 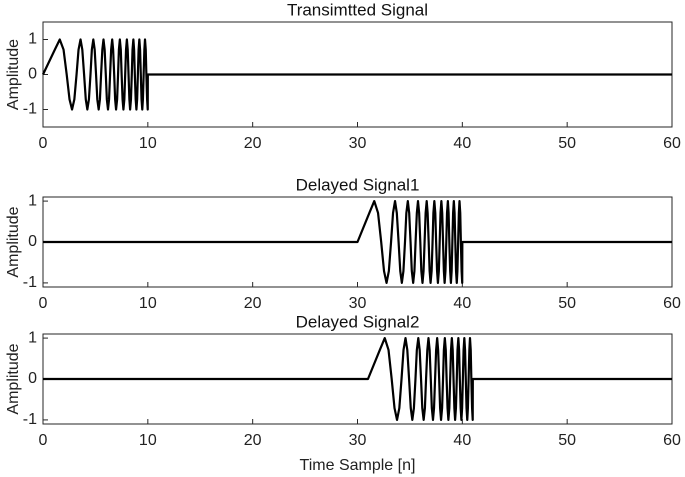 What do you see at coordinates (357, 9) in the screenshot?
I see `chart-title: Transimtted Signal` at bounding box center [357, 9].